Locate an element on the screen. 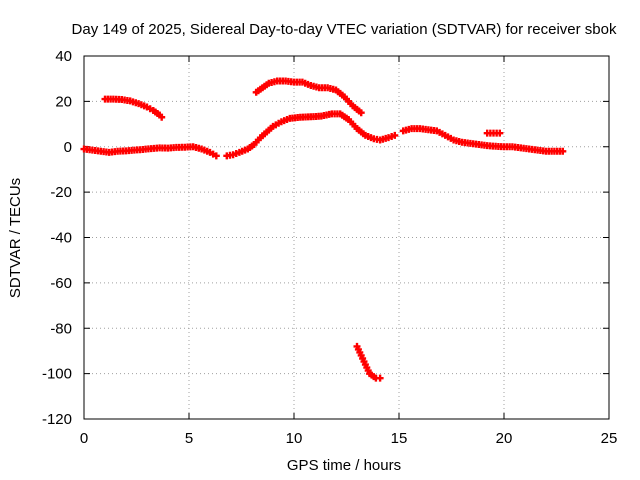 Image resolution: width=640 pixels, height=480 pixels. x-tick-label: 10 is located at coordinates (294, 438).